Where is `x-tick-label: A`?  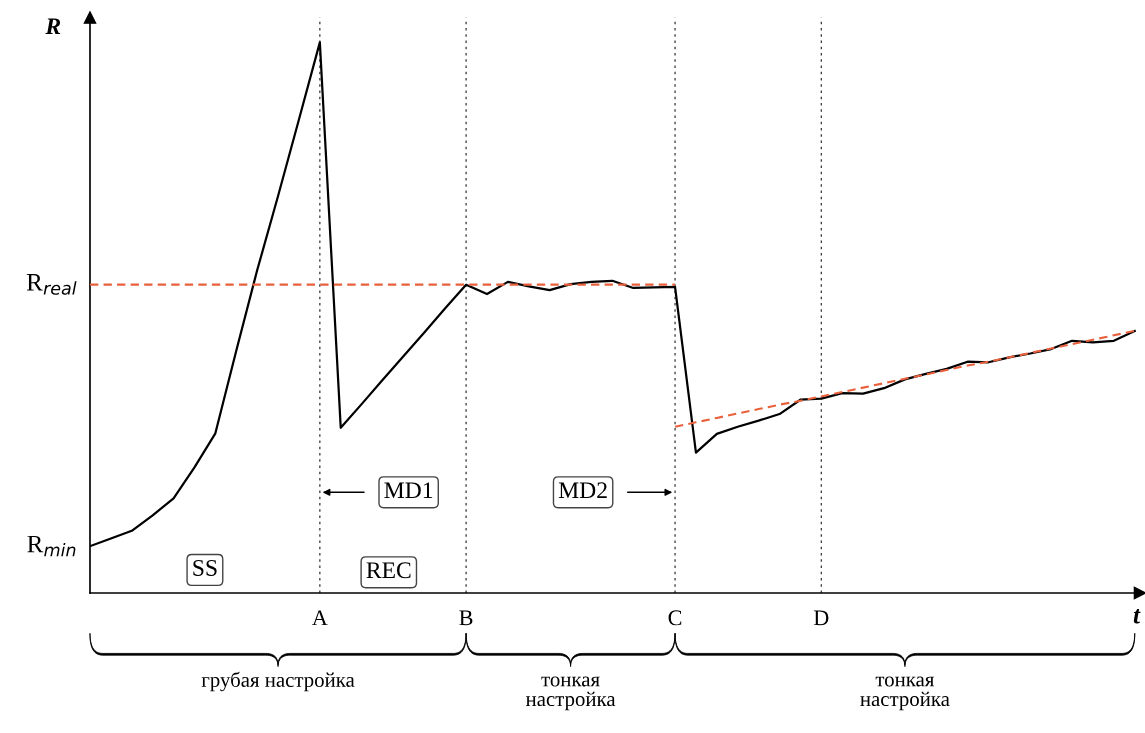
x-tick-label: A is located at coordinates (320, 618).